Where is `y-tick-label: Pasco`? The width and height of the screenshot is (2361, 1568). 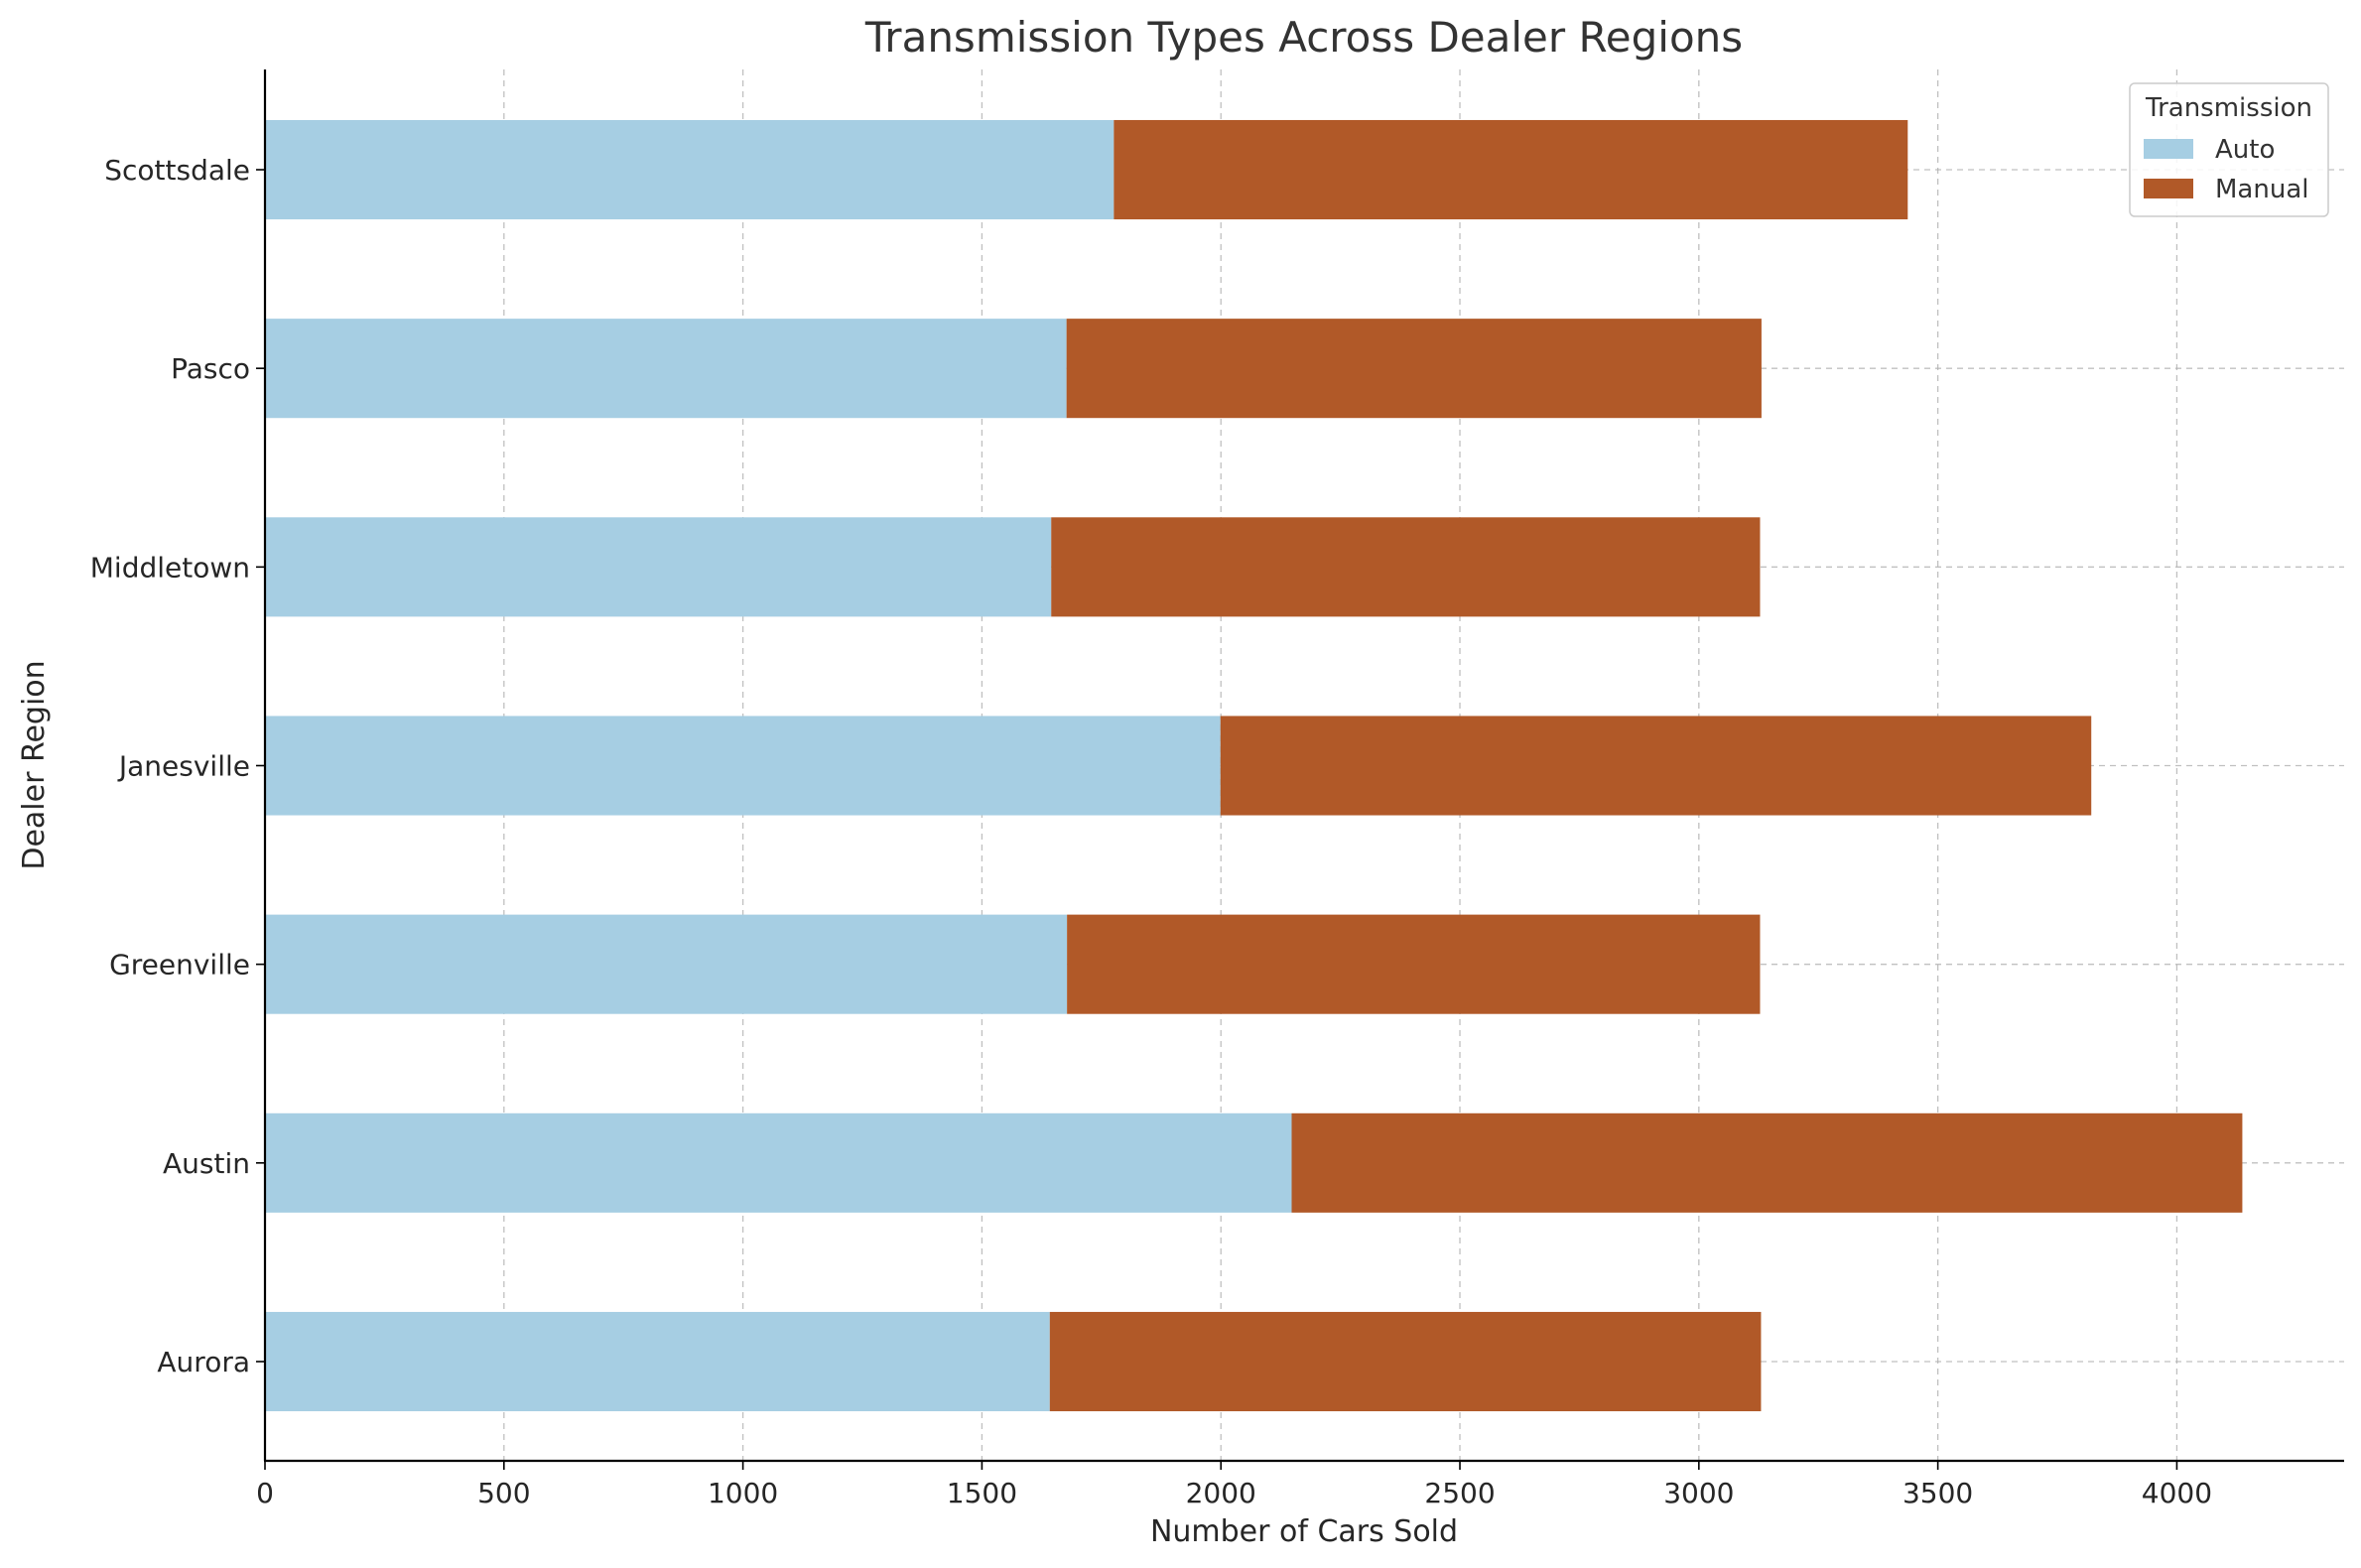
y-tick-label: Pasco is located at coordinates (210, 368).